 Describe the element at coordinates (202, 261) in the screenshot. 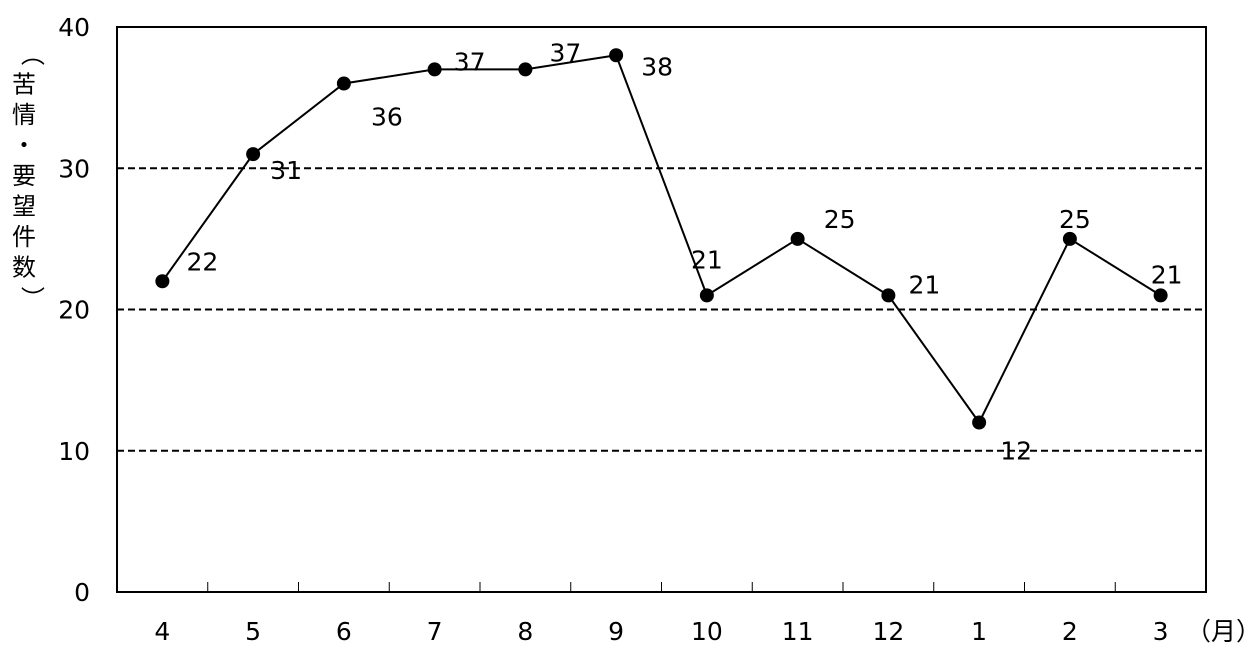

I see `data-label: 22` at that location.